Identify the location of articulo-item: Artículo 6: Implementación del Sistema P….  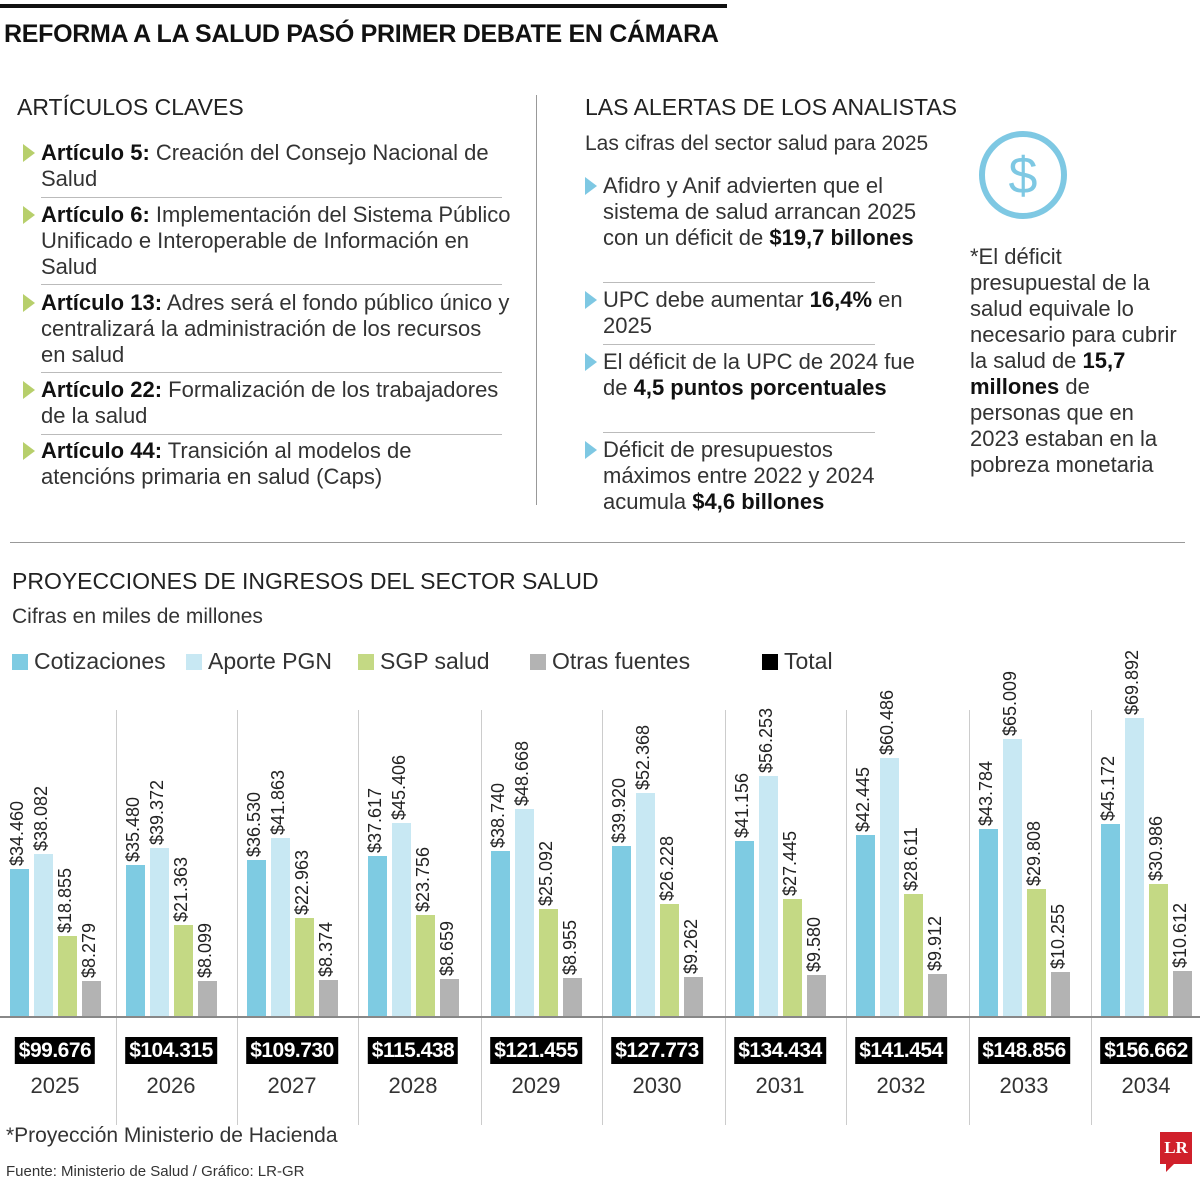
(267, 241).